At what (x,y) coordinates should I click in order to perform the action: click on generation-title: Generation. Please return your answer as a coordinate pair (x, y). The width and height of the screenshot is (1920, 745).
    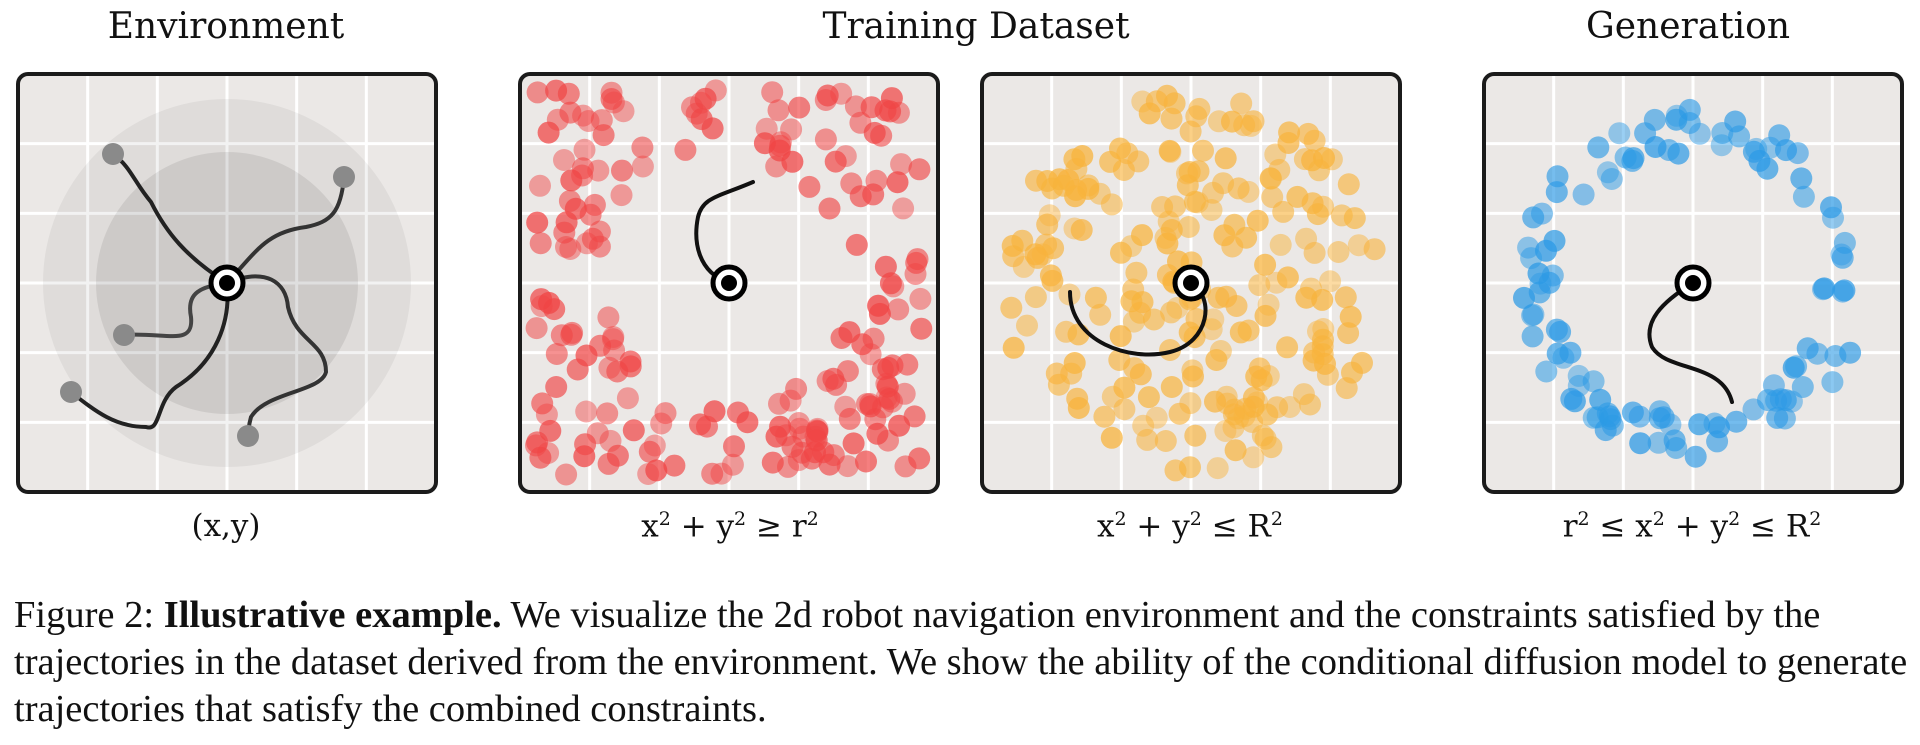
    Looking at the image, I should click on (1688, 26).